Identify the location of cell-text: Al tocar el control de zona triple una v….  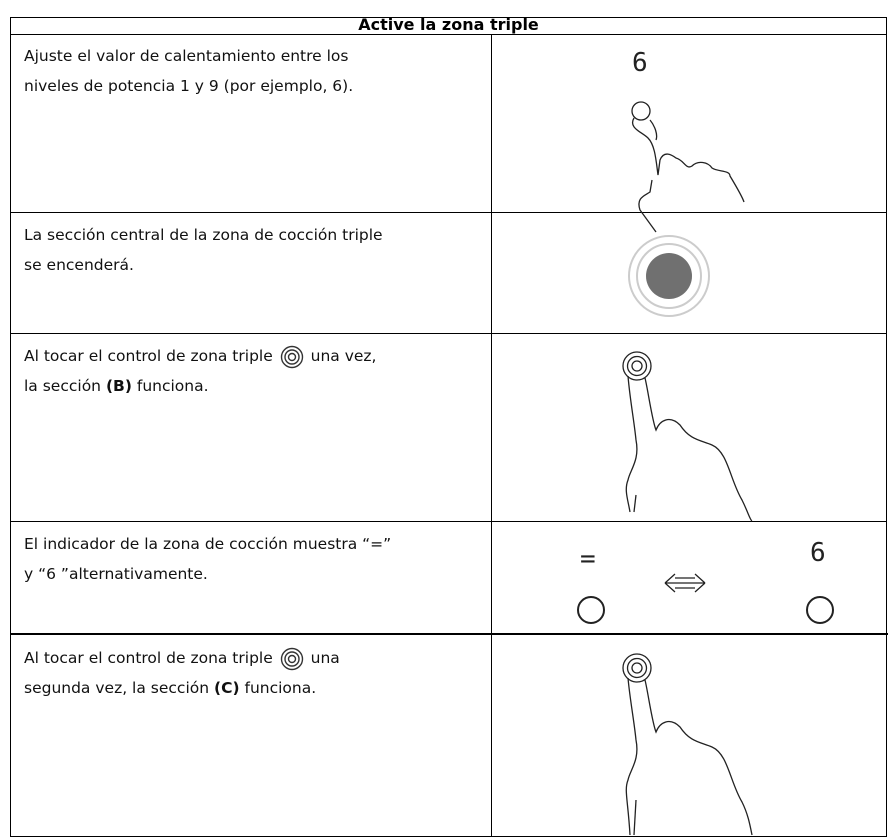
(254, 371).